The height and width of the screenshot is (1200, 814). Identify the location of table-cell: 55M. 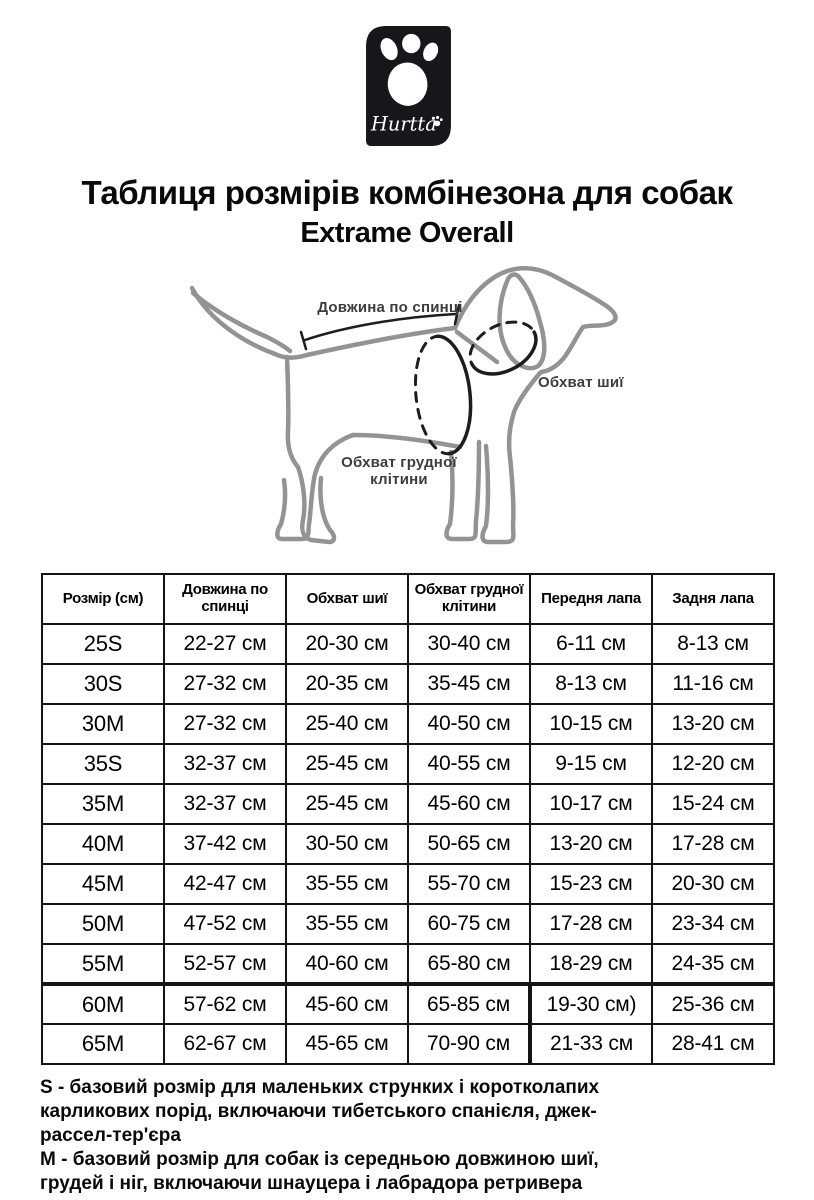
(103, 964).